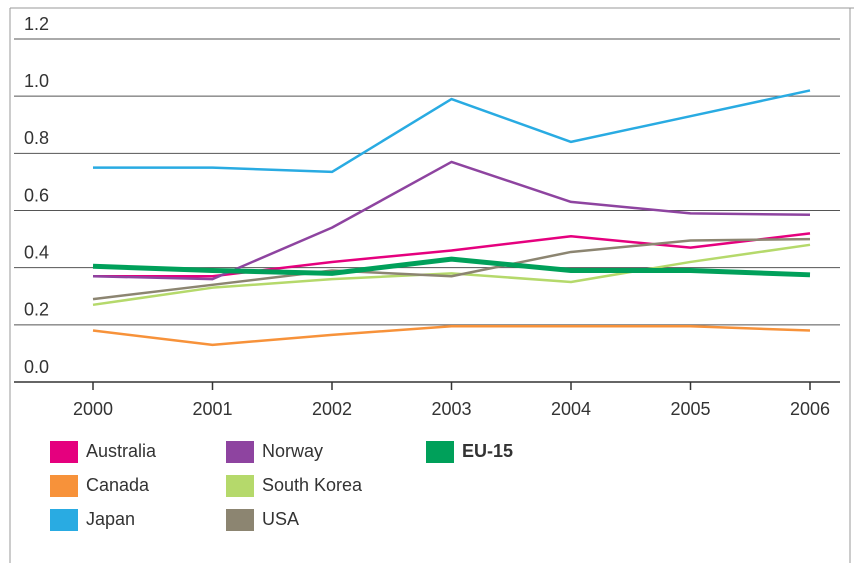  Describe the element at coordinates (110, 519) in the screenshot. I see `legend-label: Japan` at that location.